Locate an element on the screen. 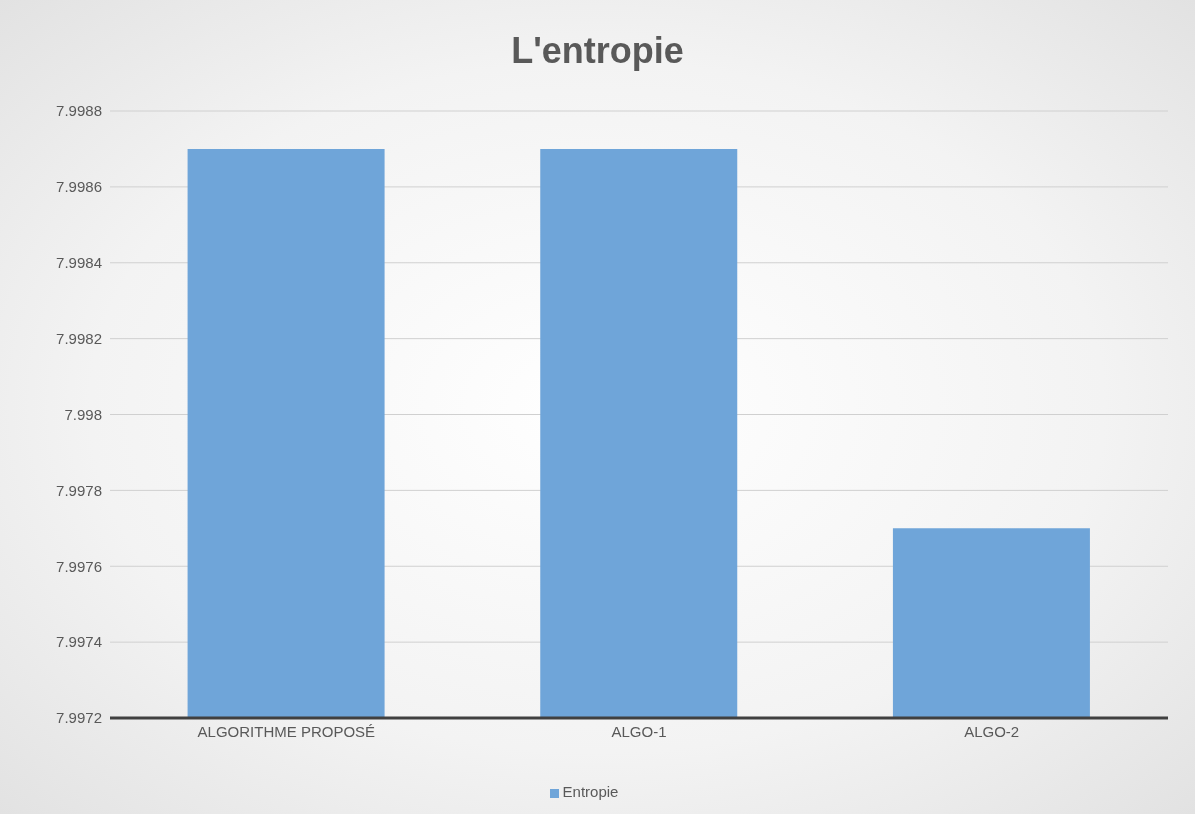 Image resolution: width=1195 pixels, height=814 pixels. y-tick-label: 7.9978 is located at coordinates (79, 490).